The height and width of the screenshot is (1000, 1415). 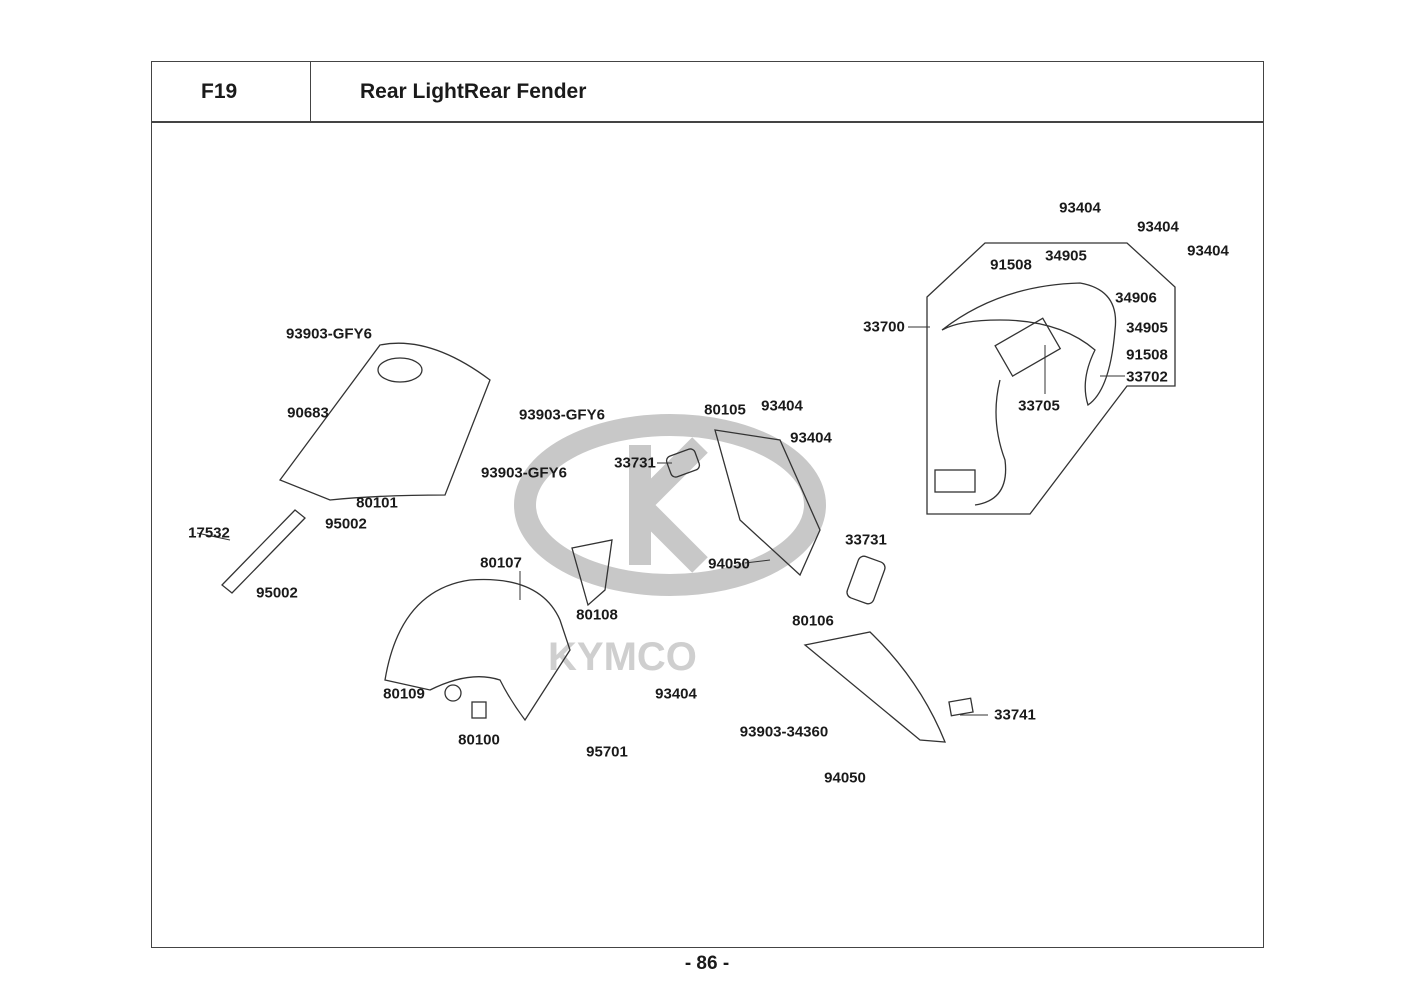 I want to click on part-label: 80107, so click(x=501, y=563).